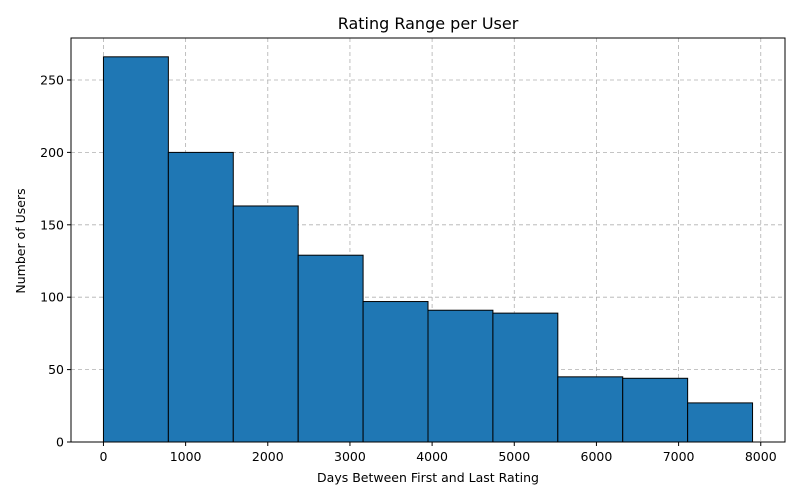 The height and width of the screenshot is (500, 800). Describe the element at coordinates (597, 456) in the screenshot. I see `x-tick-label: 6000` at that location.